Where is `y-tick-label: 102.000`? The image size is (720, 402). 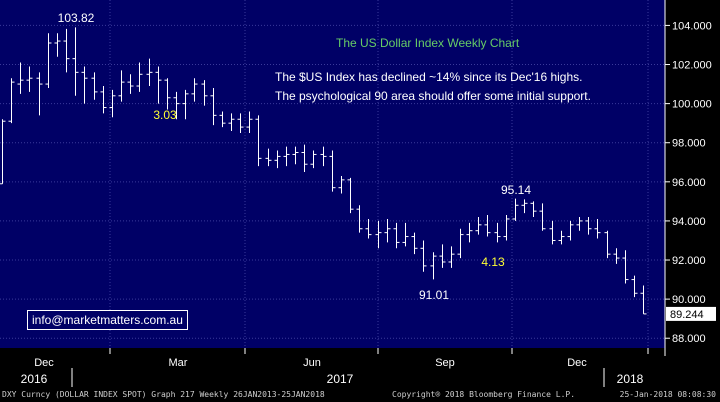 y-tick-label: 102.000 is located at coordinates (692, 66).